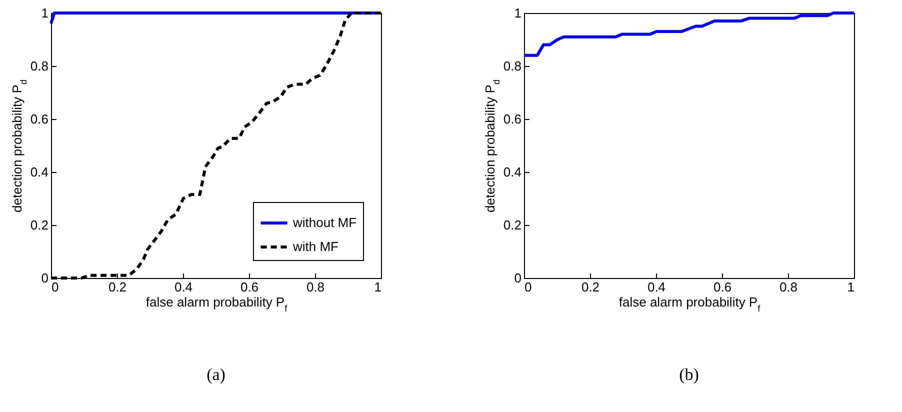 The image size is (902, 412). Describe the element at coordinates (216, 374) in the screenshot. I see `text: (a)` at that location.